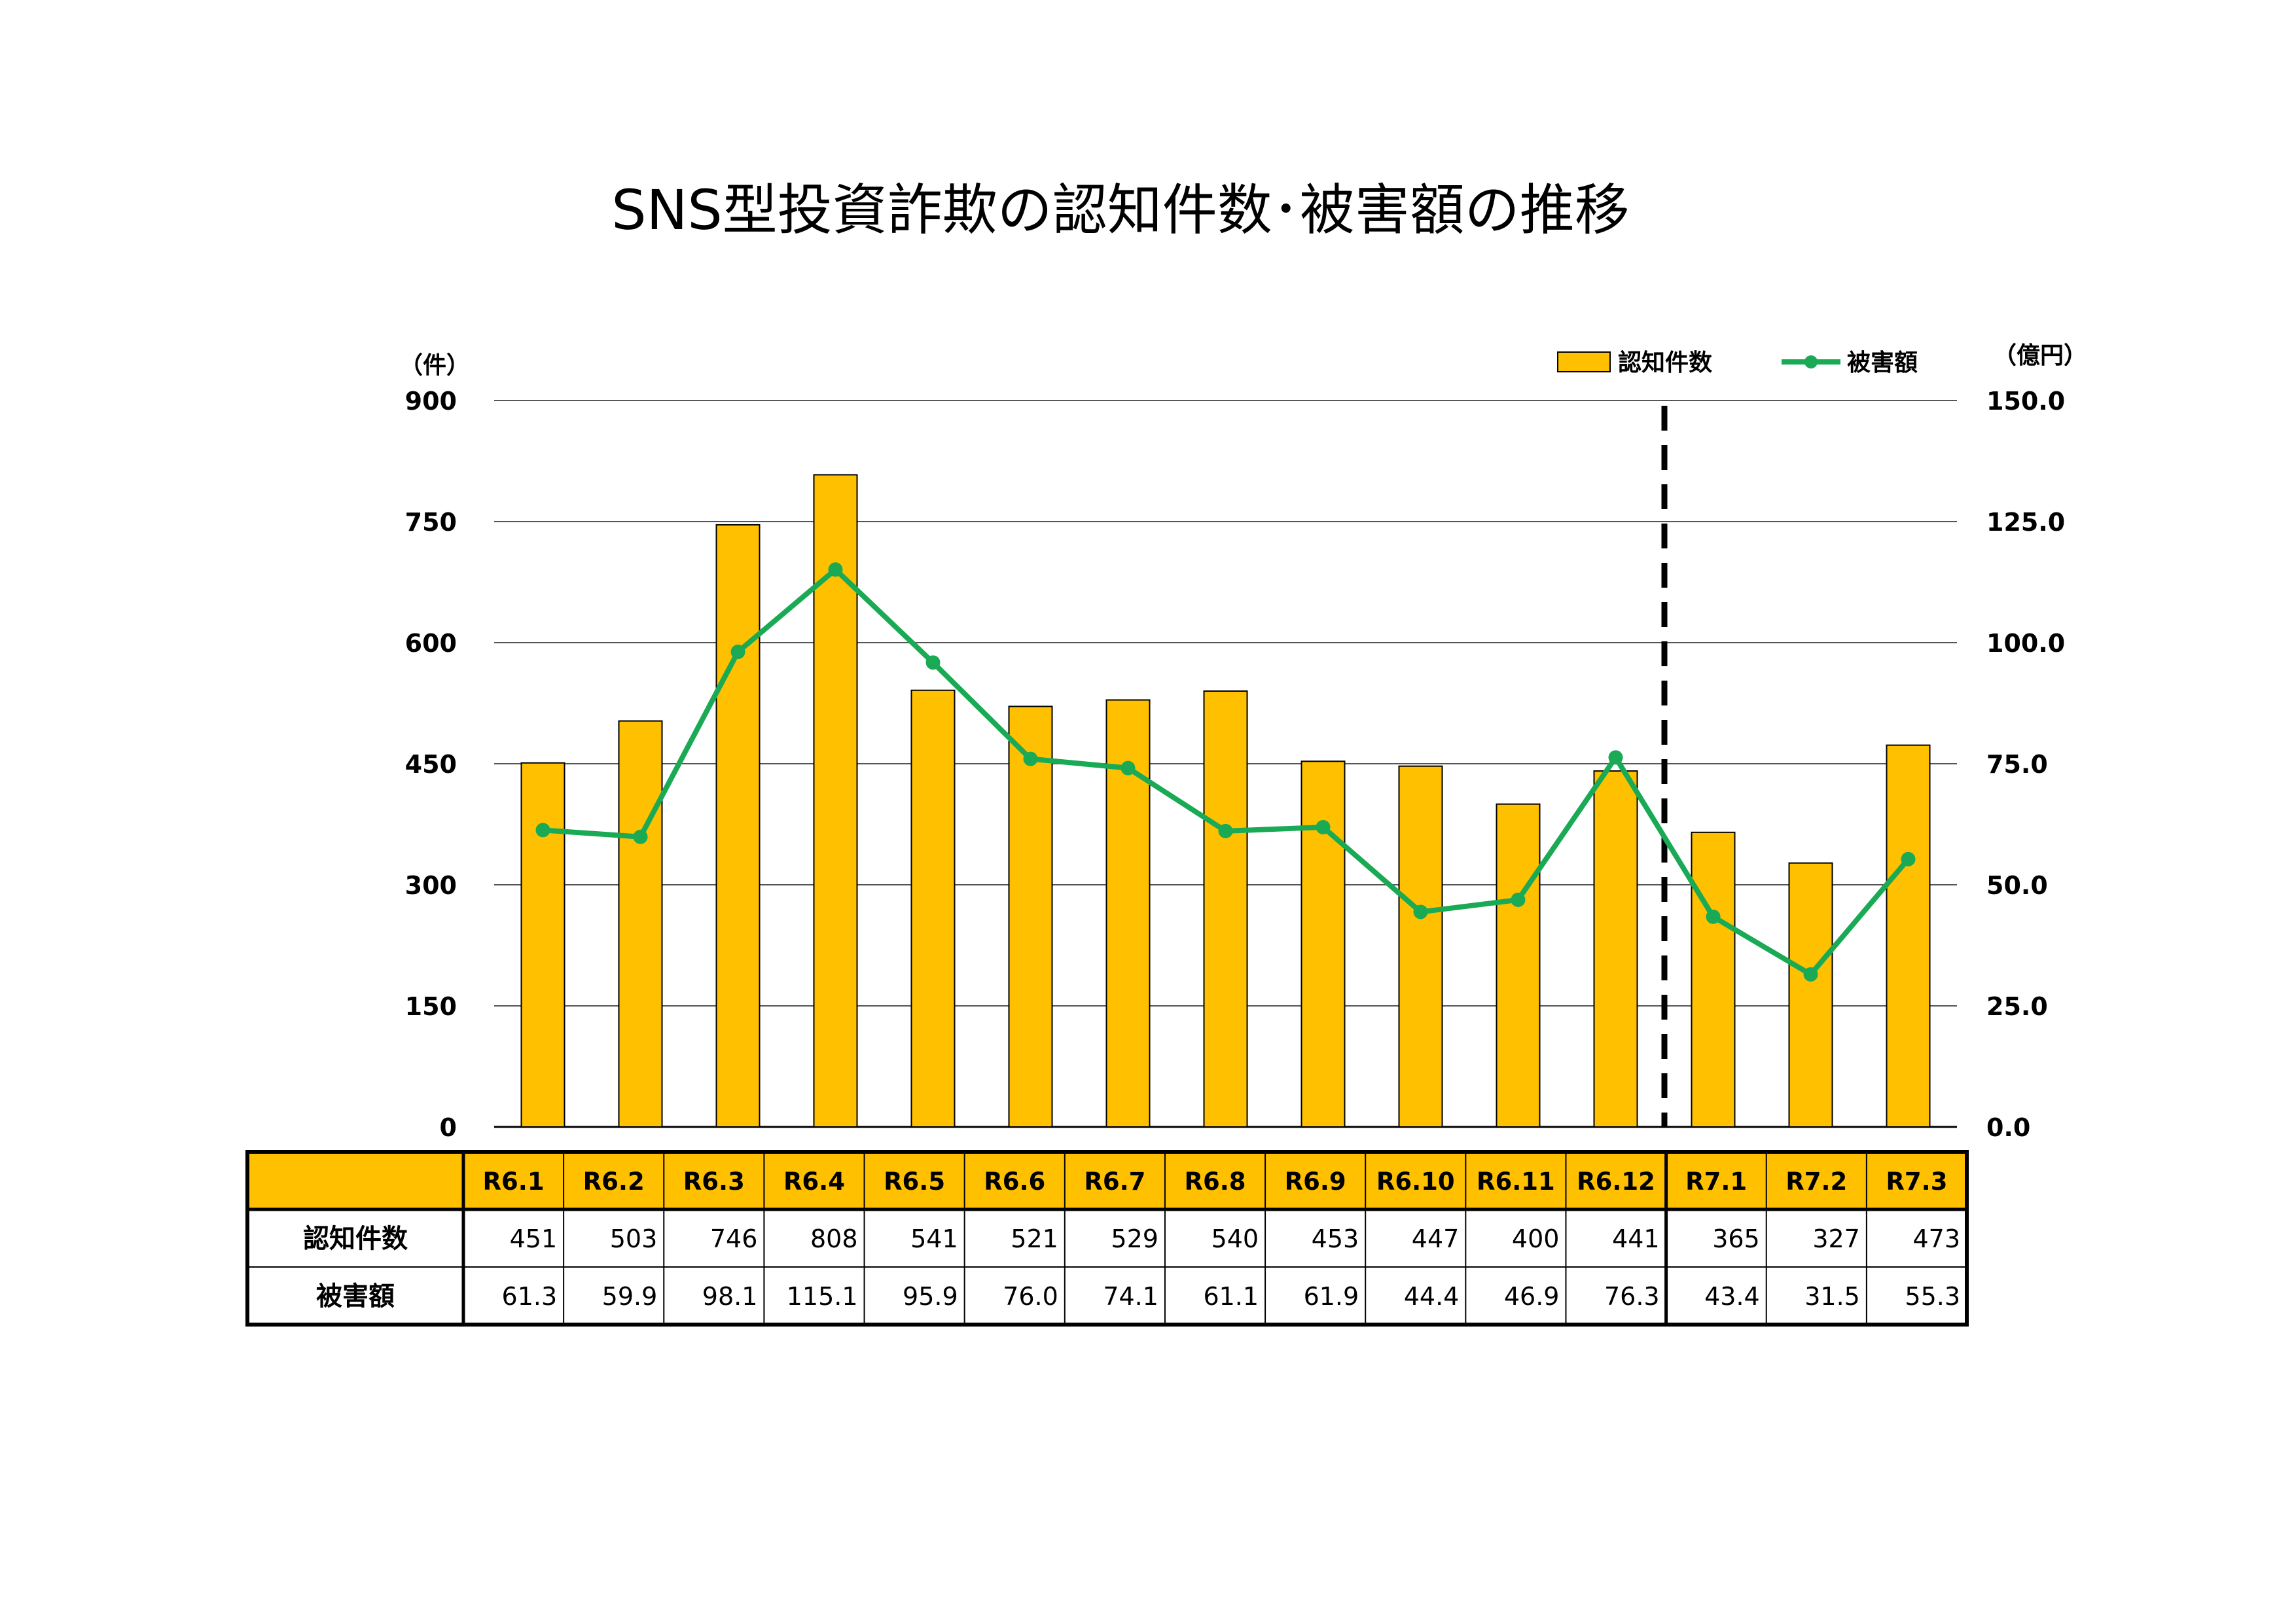 This screenshot has height=1623, width=2296. I want to click on left-tick-label: 900, so click(431, 401).